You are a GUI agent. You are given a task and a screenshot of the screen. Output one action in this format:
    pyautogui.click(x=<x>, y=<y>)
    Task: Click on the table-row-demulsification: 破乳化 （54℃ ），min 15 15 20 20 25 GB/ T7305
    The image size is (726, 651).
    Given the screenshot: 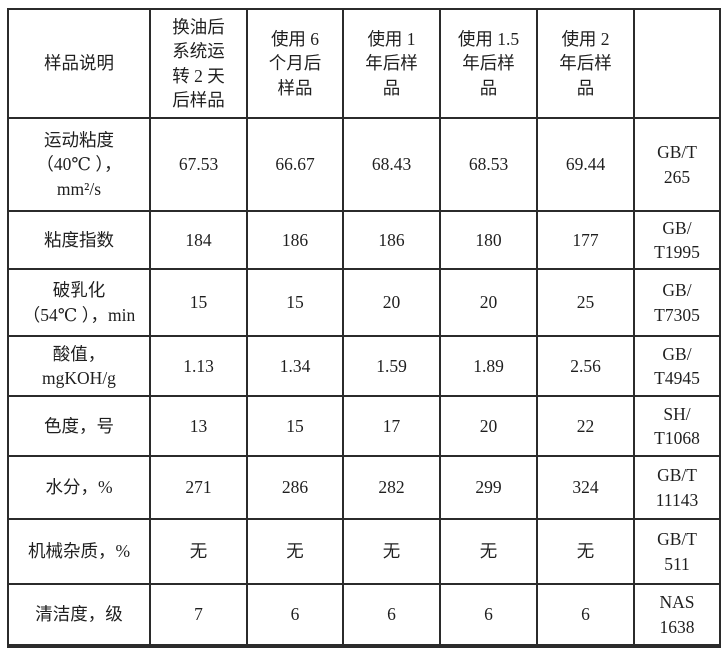 What is the action you would take?
    pyautogui.click(x=364, y=302)
    